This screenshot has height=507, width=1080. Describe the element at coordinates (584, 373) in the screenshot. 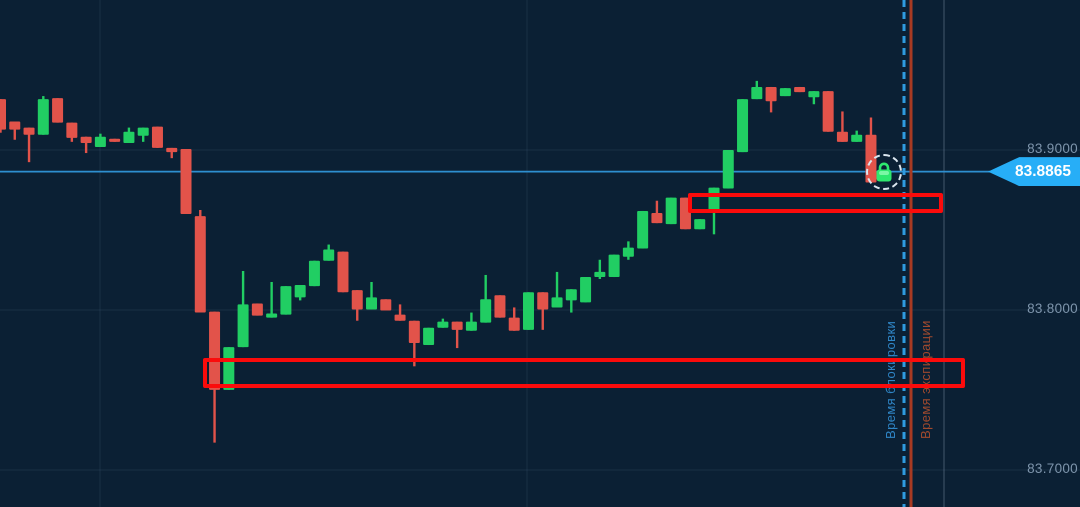

I see `drawing-rectangle-lower-zone` at that location.